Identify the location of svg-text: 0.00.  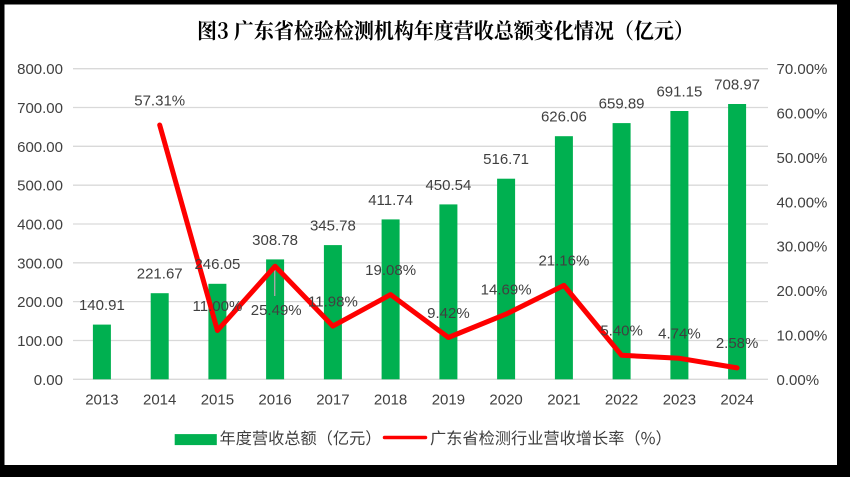
(48, 380).